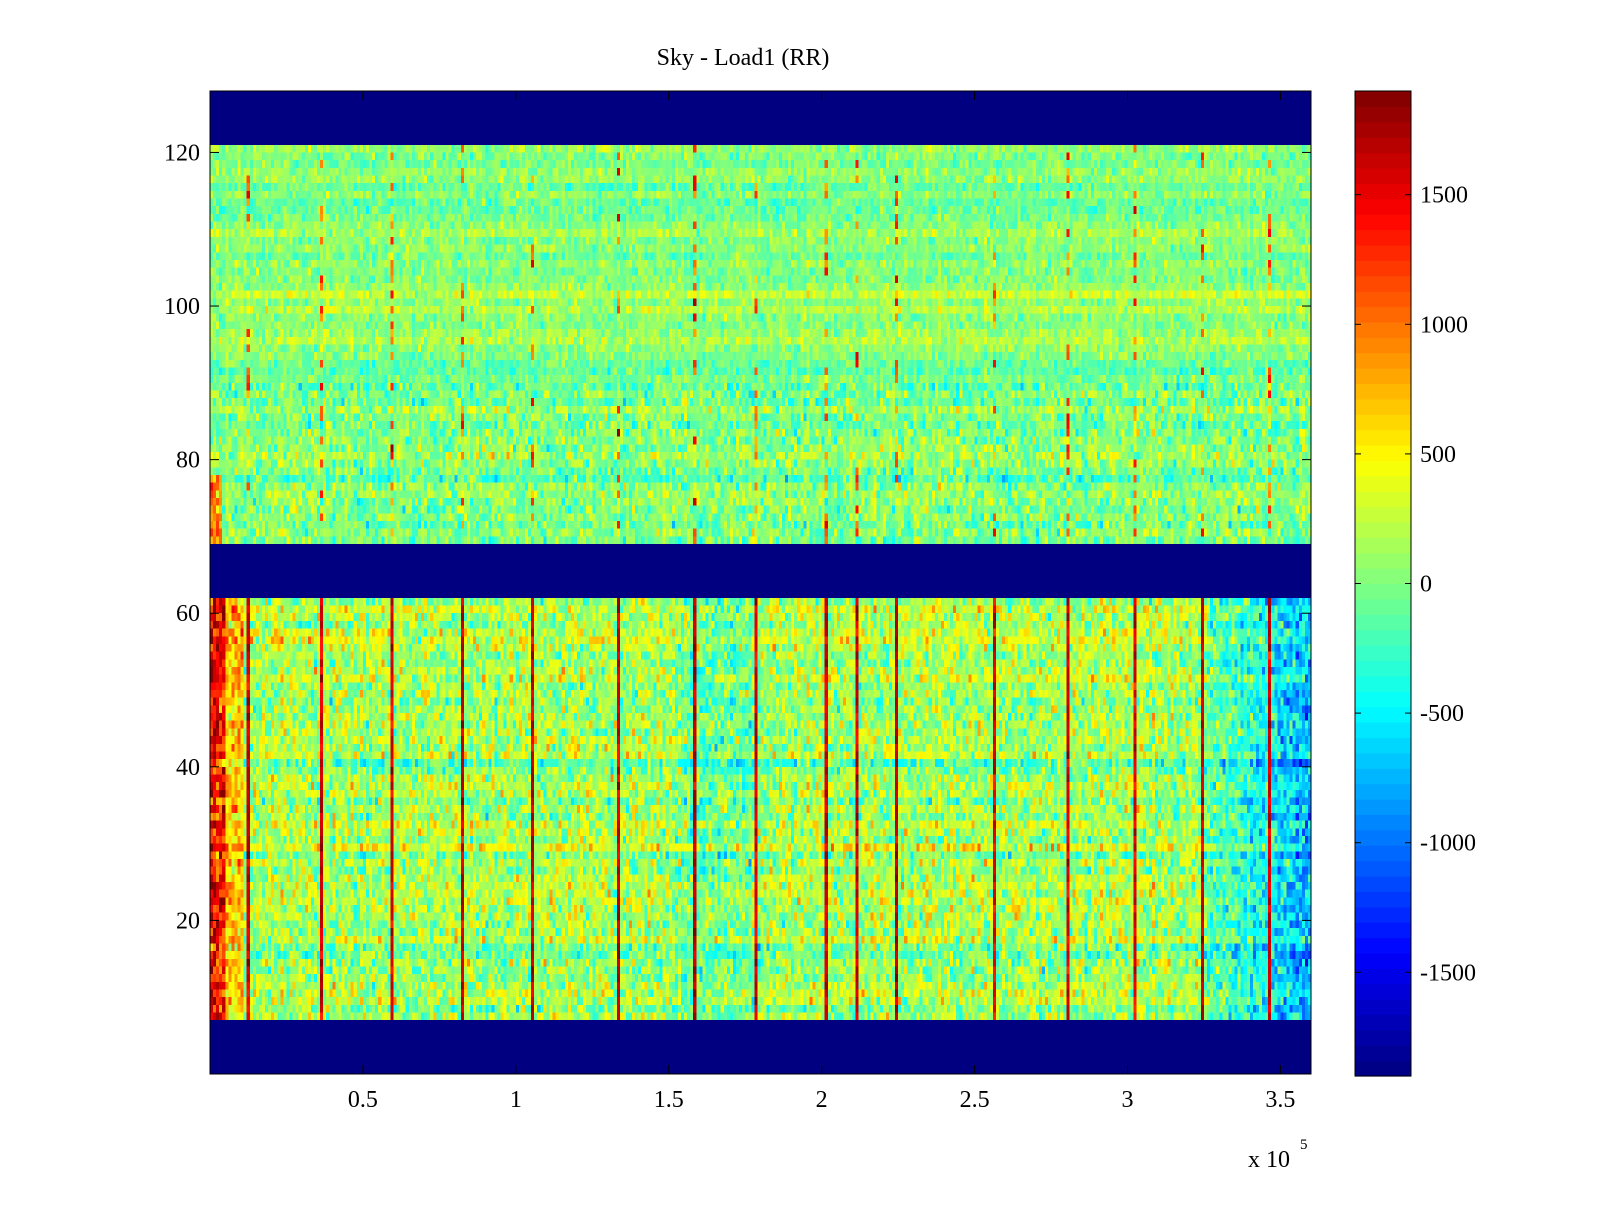 This screenshot has height=1205, width=1600. Describe the element at coordinates (975, 1100) in the screenshot. I see `x-tick-label: 2.5` at that location.